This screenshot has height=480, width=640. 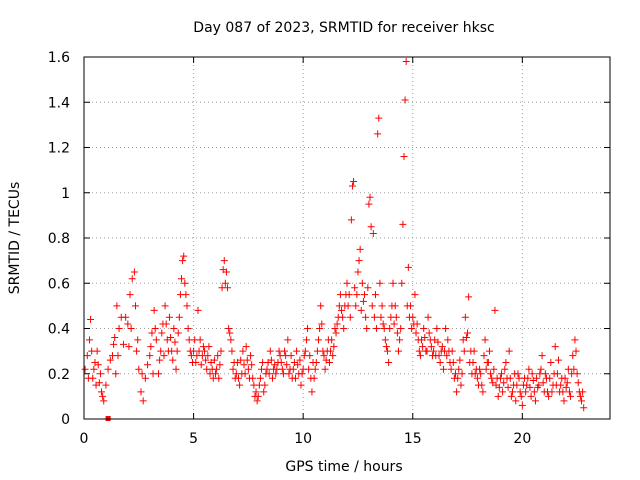 I want to click on y-tick-label: 1, so click(x=65, y=194).